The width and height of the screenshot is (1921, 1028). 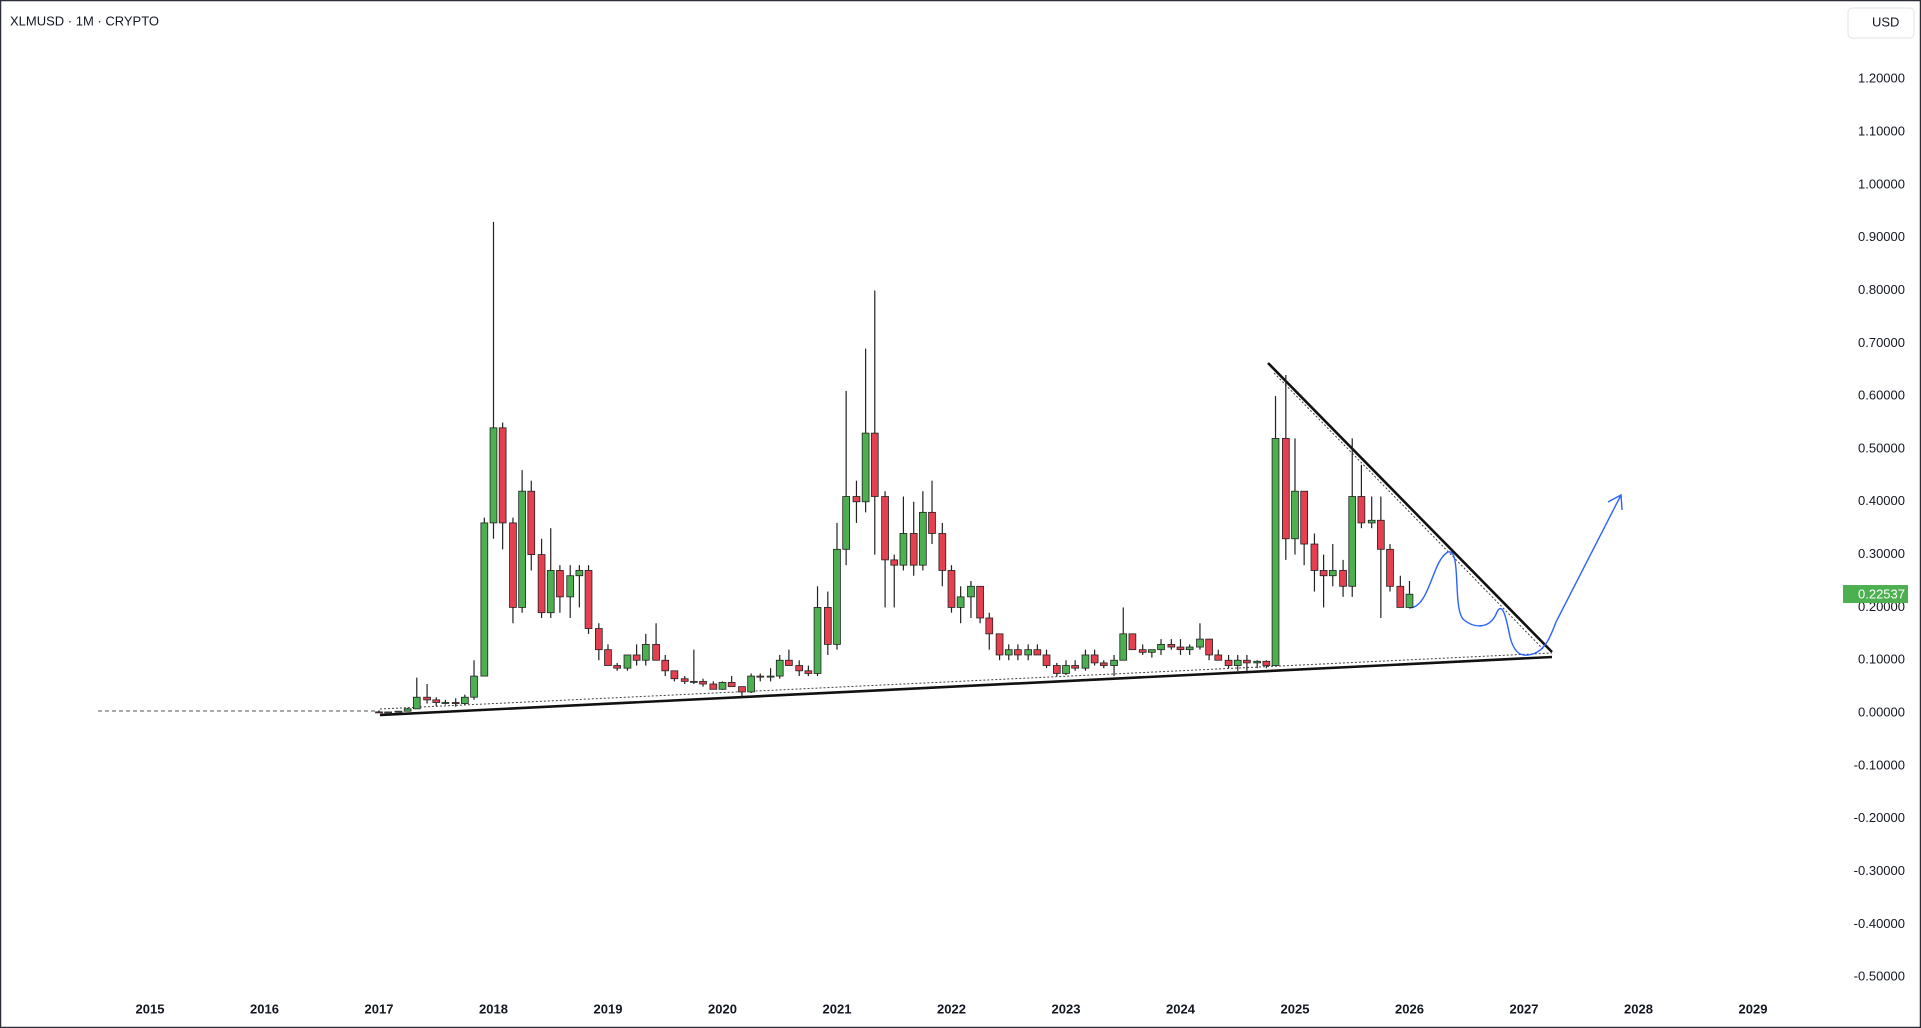 What do you see at coordinates (1615, 502) in the screenshot?
I see `projection-arrowhead` at bounding box center [1615, 502].